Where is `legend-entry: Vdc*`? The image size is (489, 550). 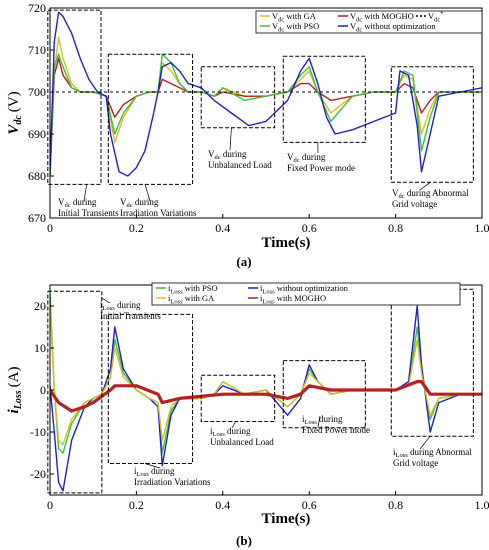
legend-entry: Vdc* is located at coordinates (436, 17).